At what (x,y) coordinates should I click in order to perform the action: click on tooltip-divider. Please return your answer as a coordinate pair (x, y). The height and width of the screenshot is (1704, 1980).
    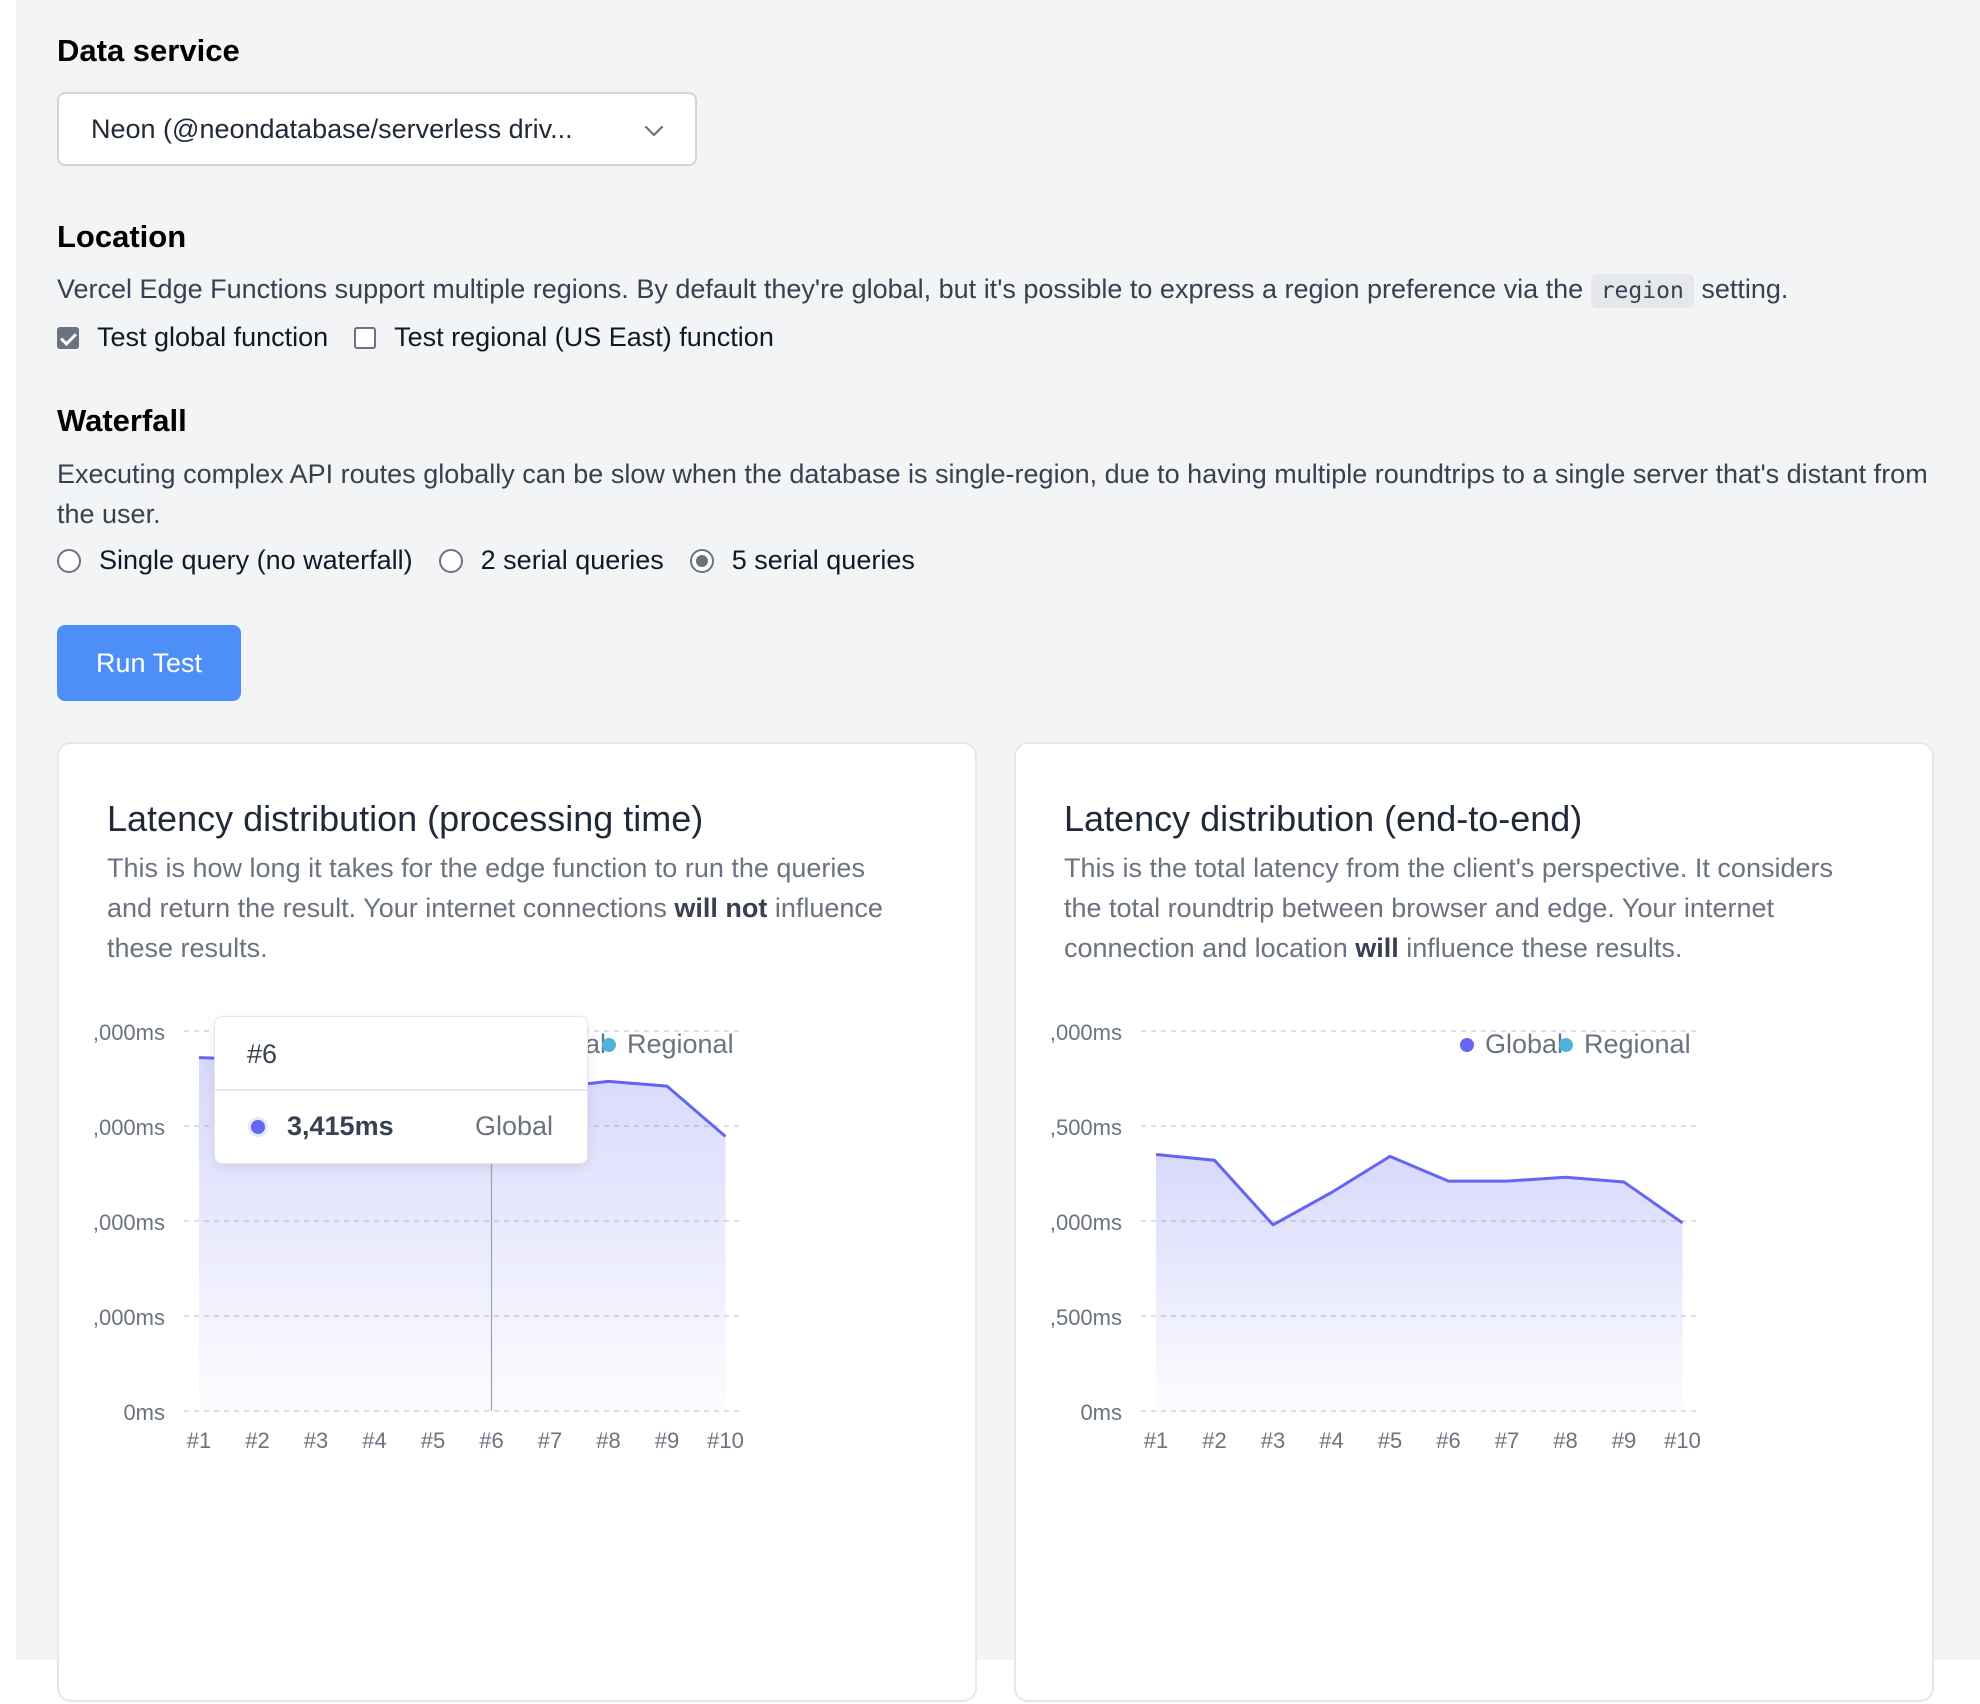
    Looking at the image, I should click on (401, 1090).